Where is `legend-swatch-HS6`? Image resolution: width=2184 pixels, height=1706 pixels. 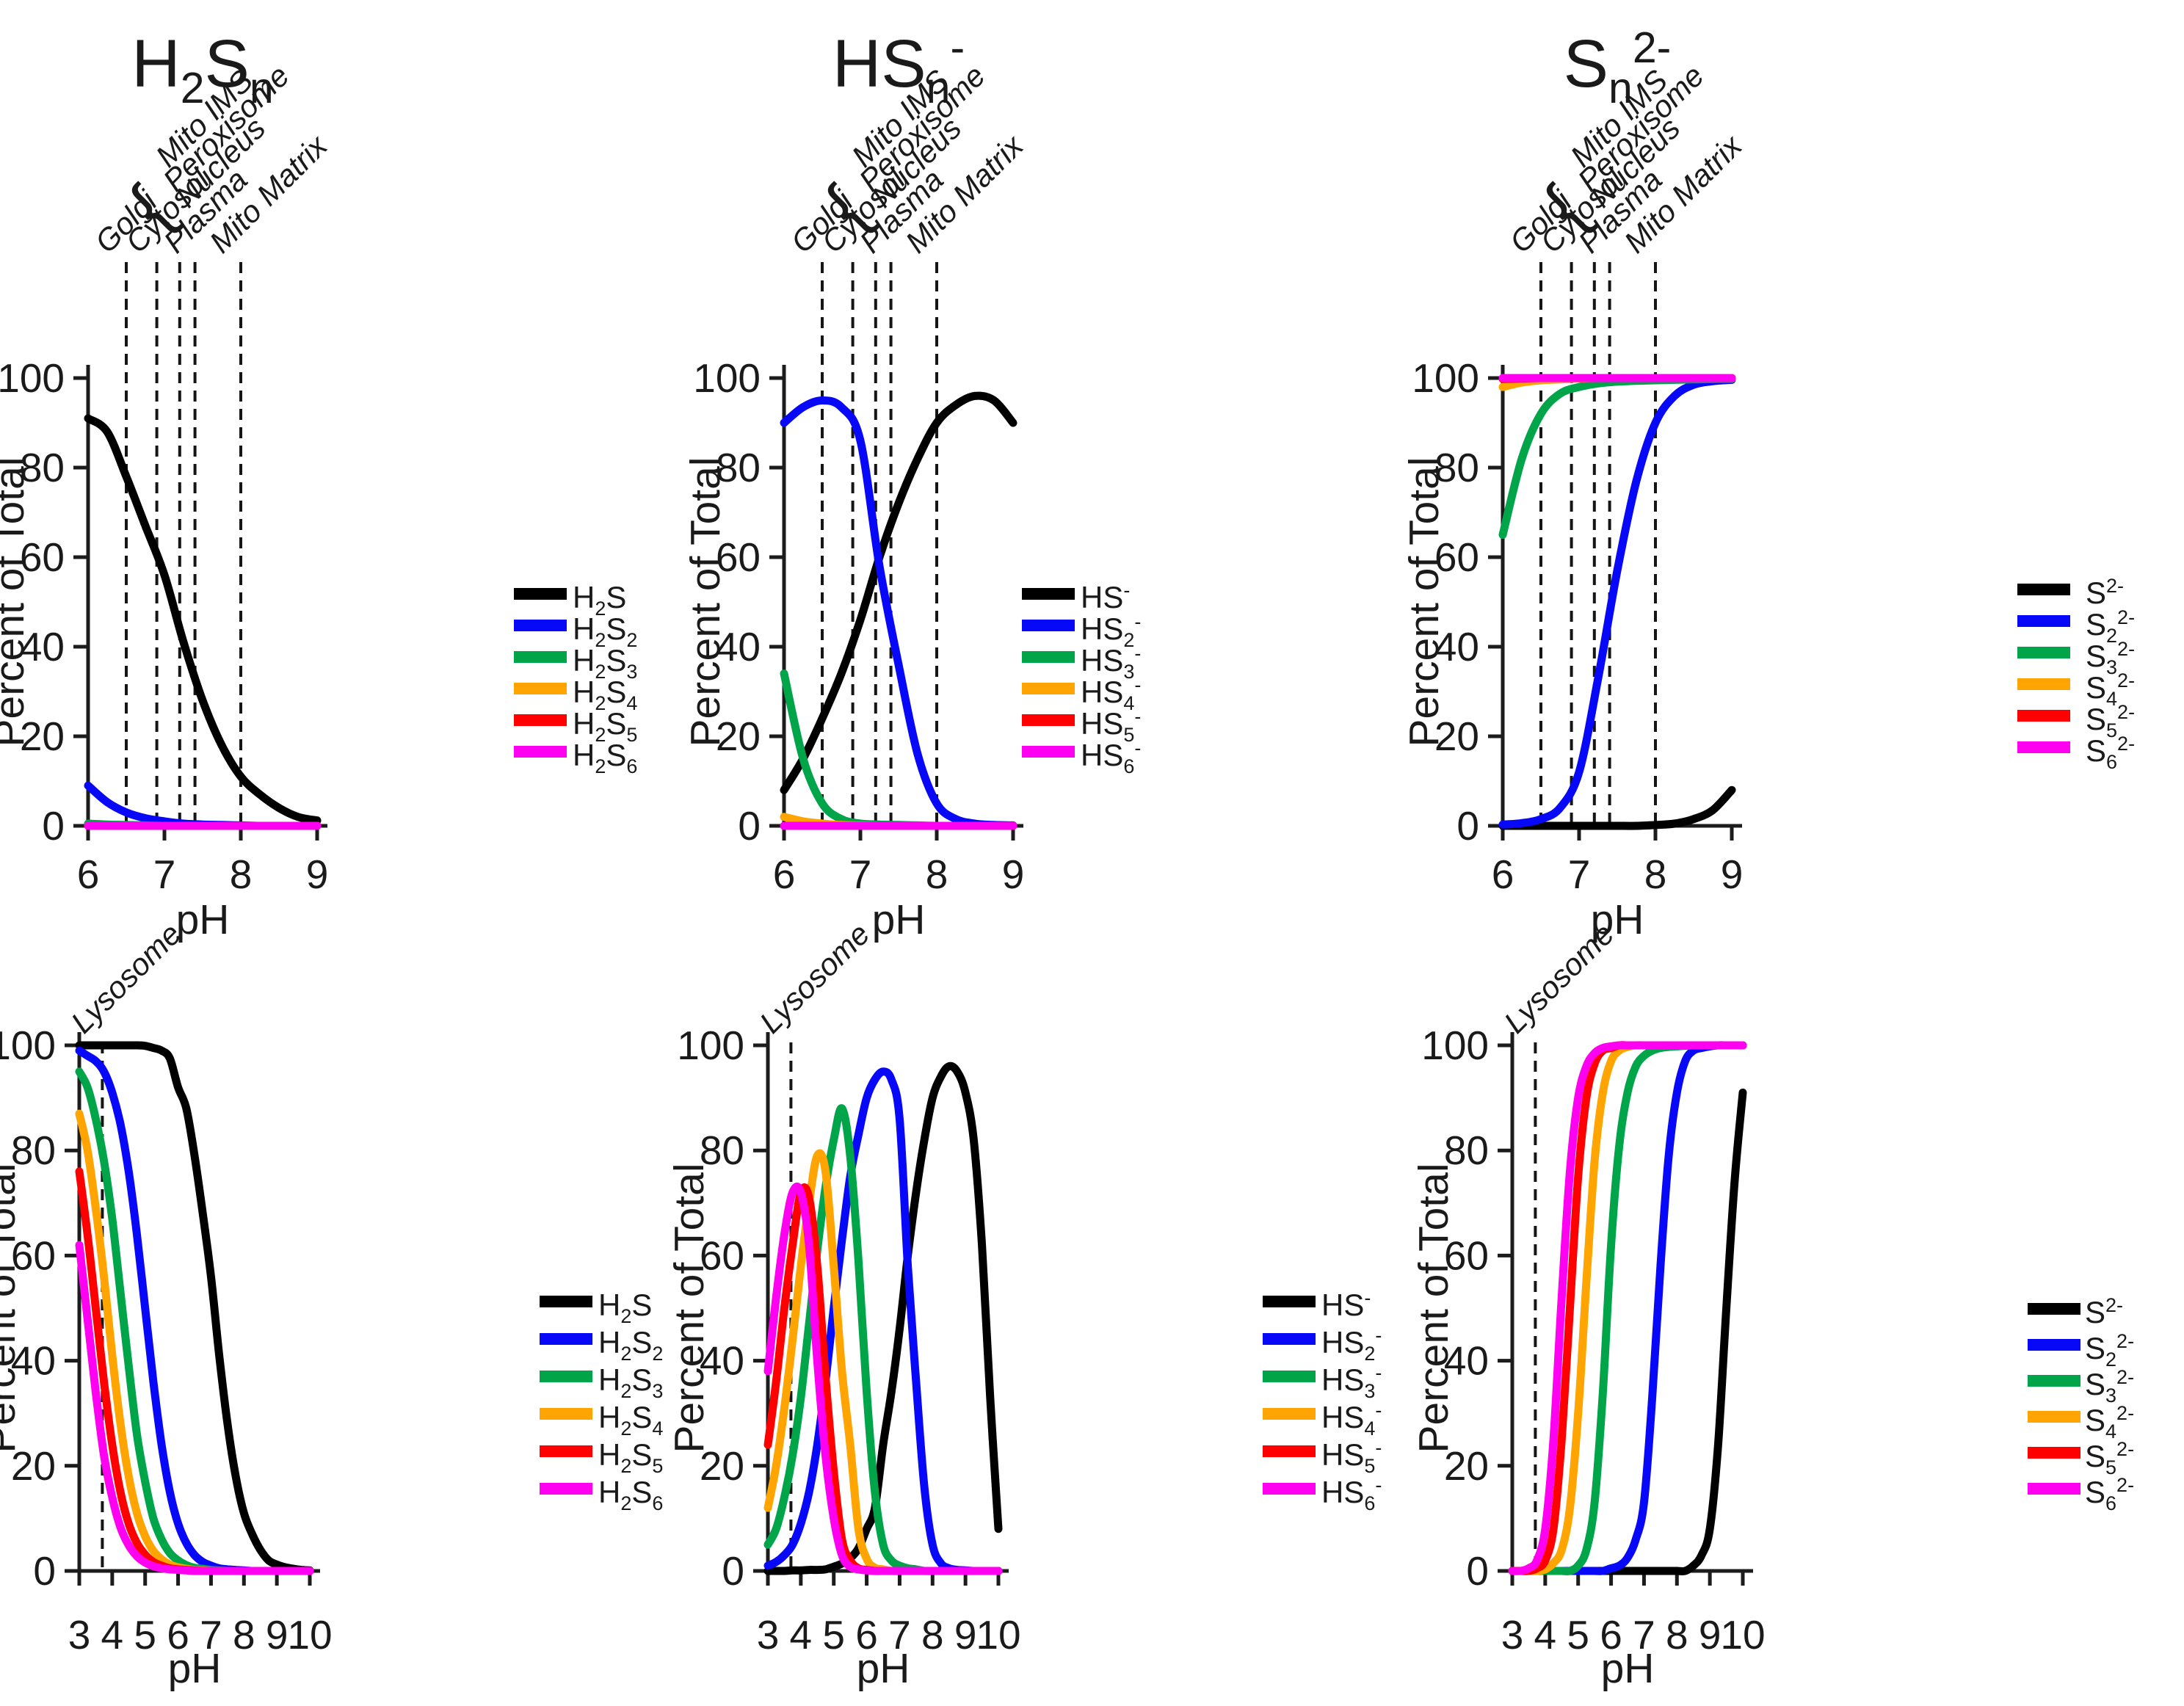
legend-swatch-HS6 is located at coordinates (1289, 1489).